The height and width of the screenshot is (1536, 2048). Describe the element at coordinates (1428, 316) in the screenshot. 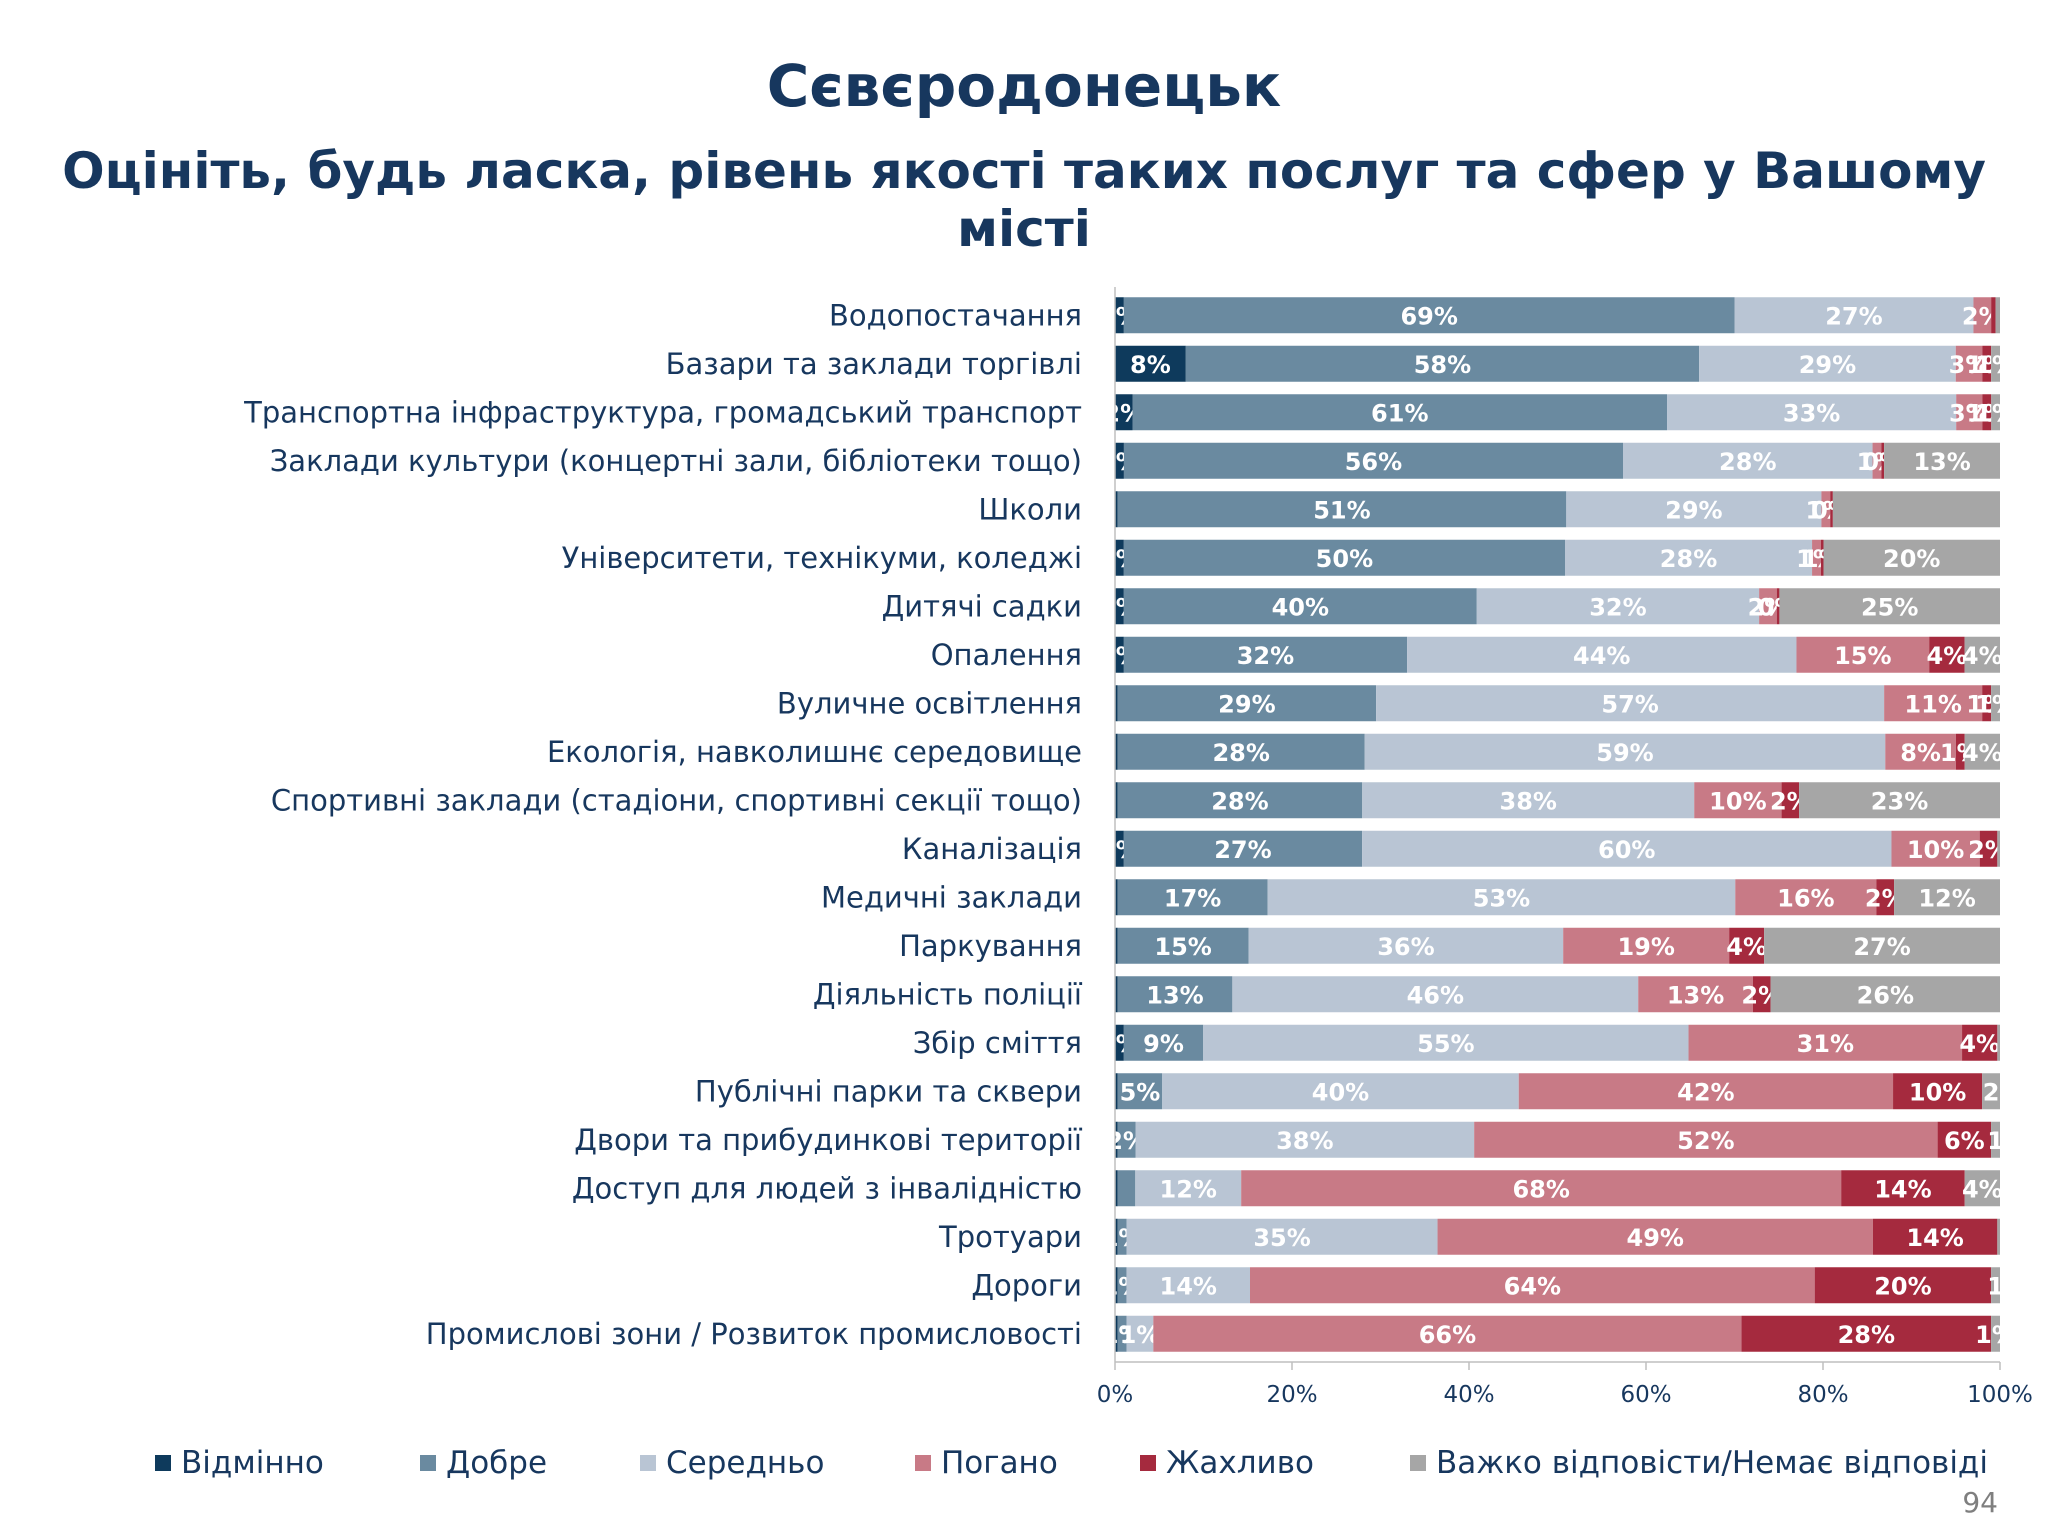

I see `data-label: 69%` at that location.